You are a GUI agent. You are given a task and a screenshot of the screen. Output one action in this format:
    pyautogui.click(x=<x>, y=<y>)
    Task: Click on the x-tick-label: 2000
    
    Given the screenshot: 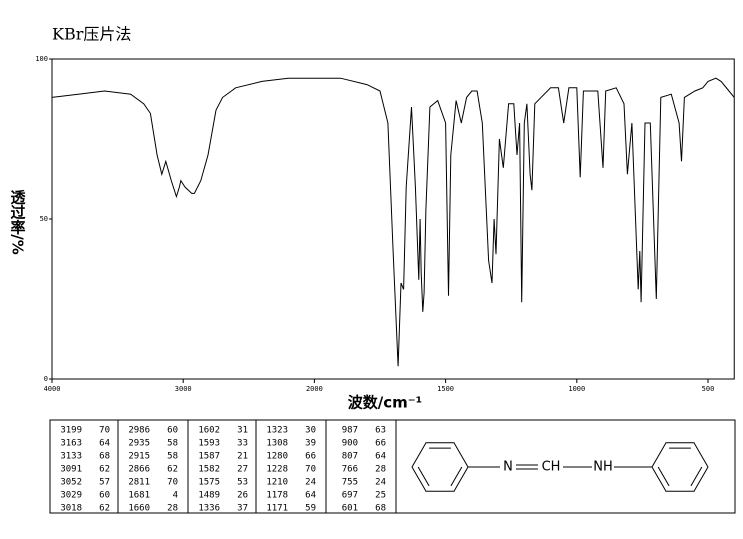 What is the action you would take?
    pyautogui.click(x=314, y=389)
    